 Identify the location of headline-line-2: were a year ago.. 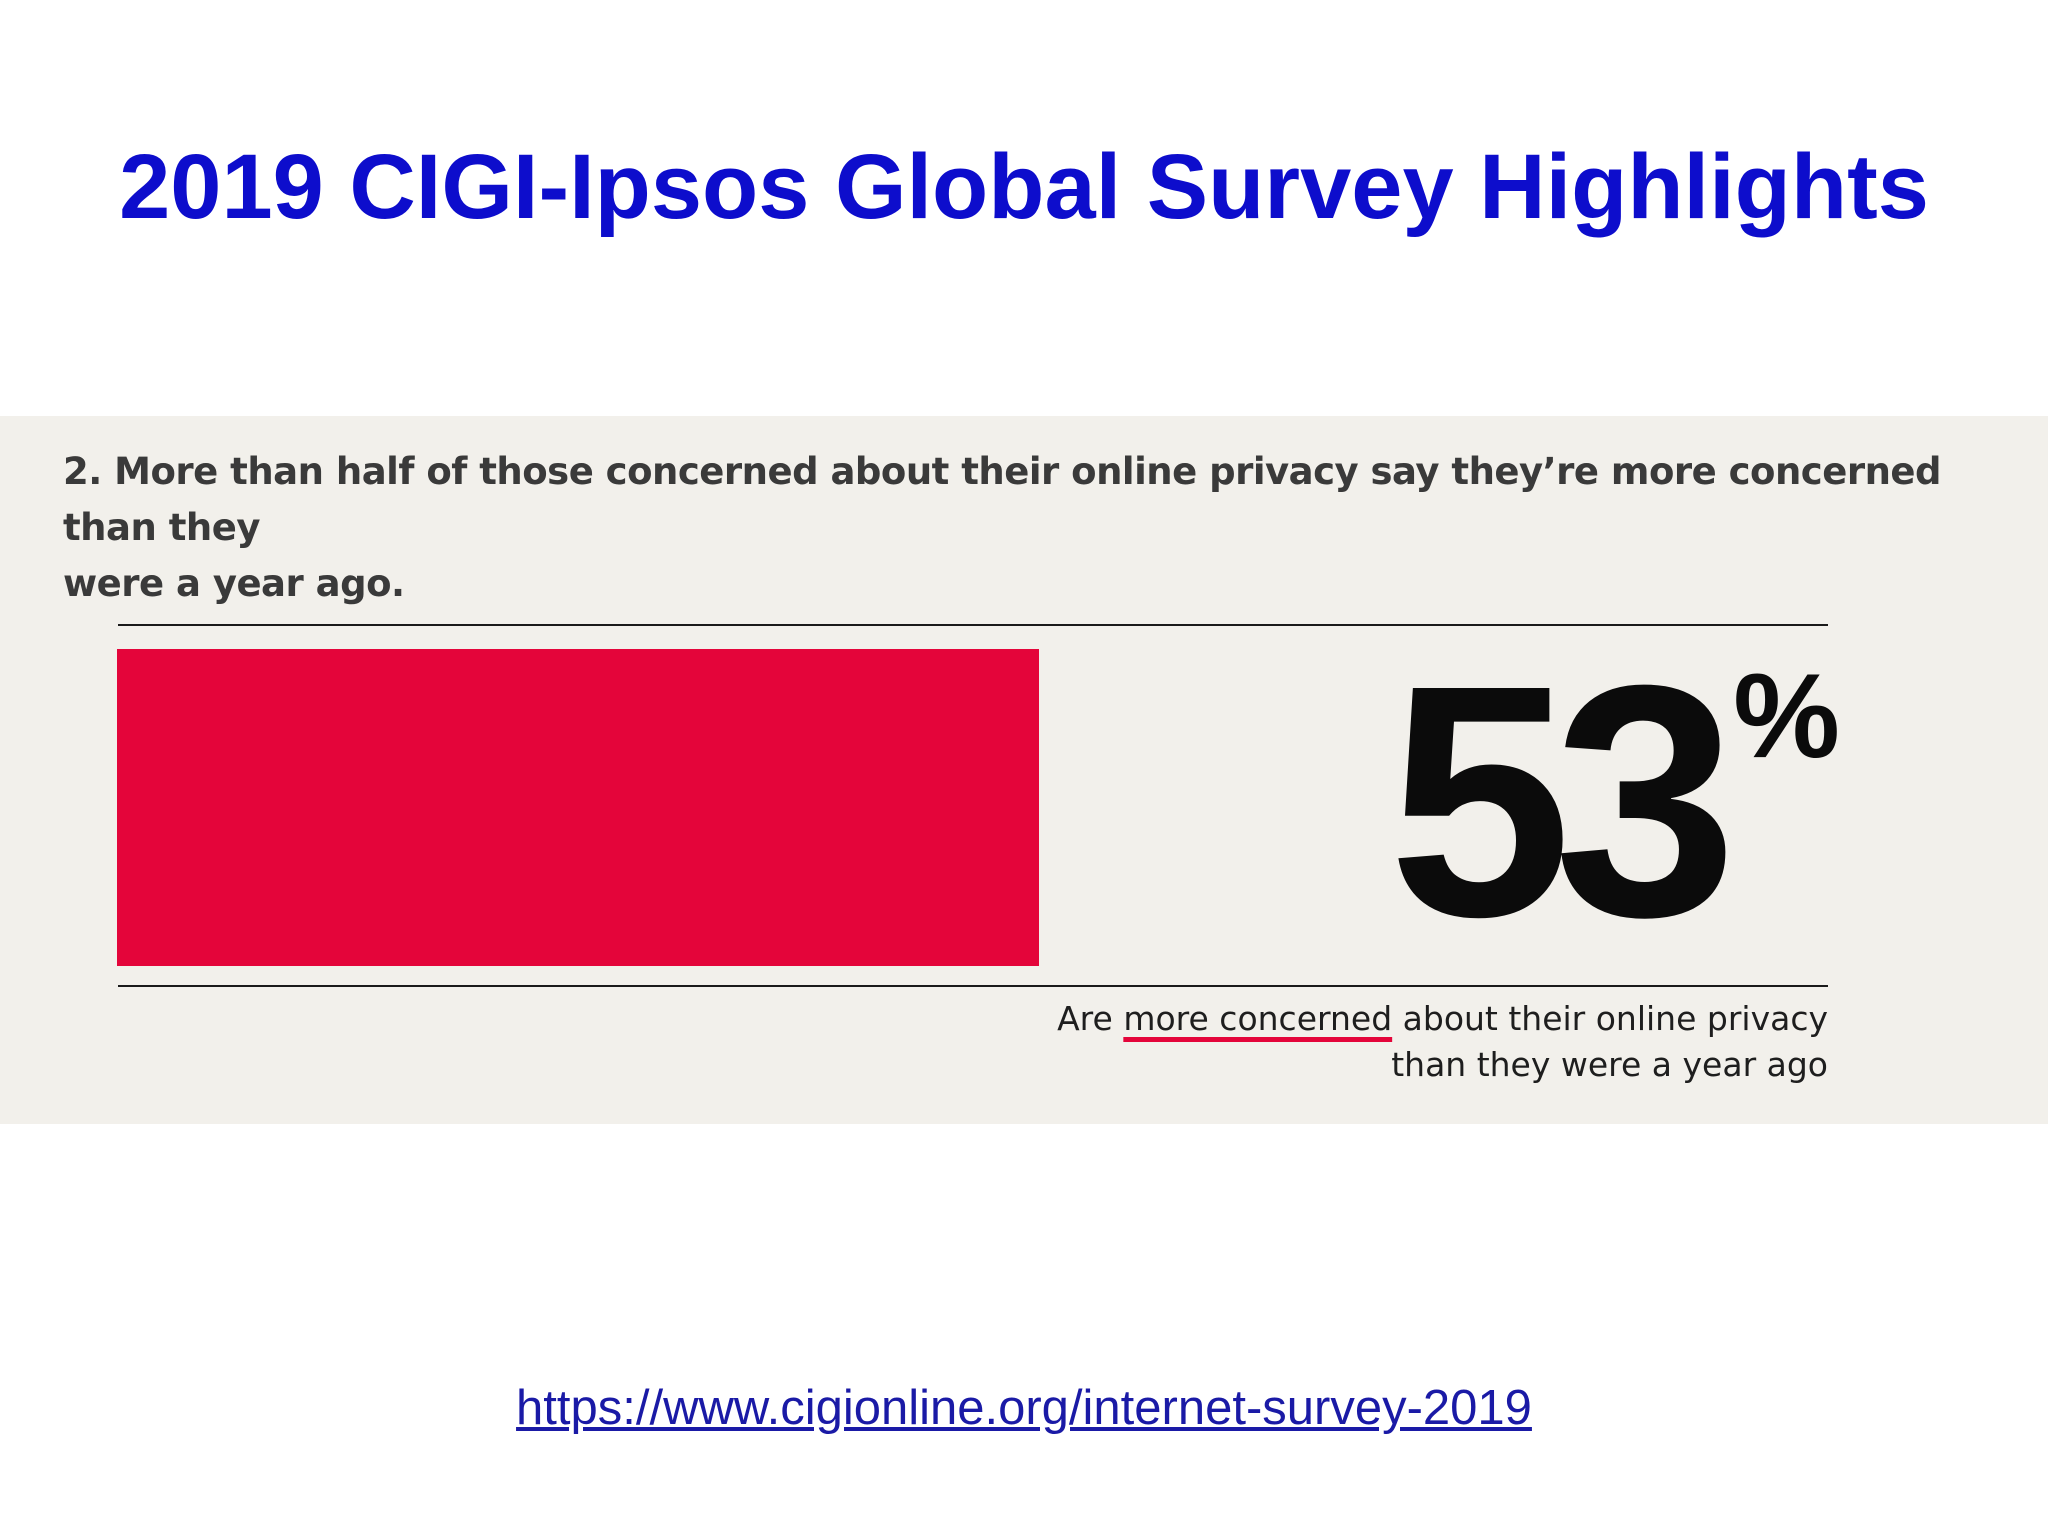
(234, 583).